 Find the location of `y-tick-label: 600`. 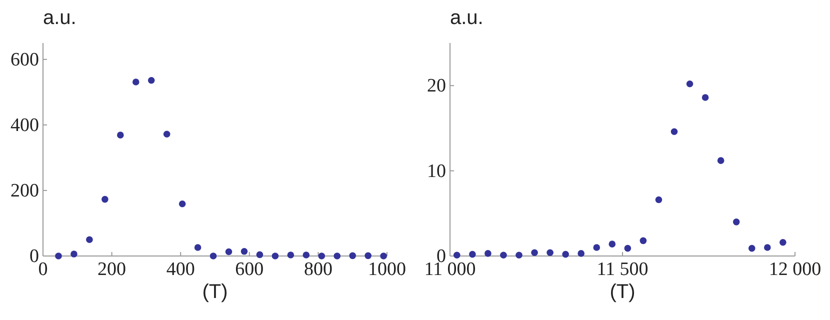

y-tick-label: 600 is located at coordinates (24, 59).